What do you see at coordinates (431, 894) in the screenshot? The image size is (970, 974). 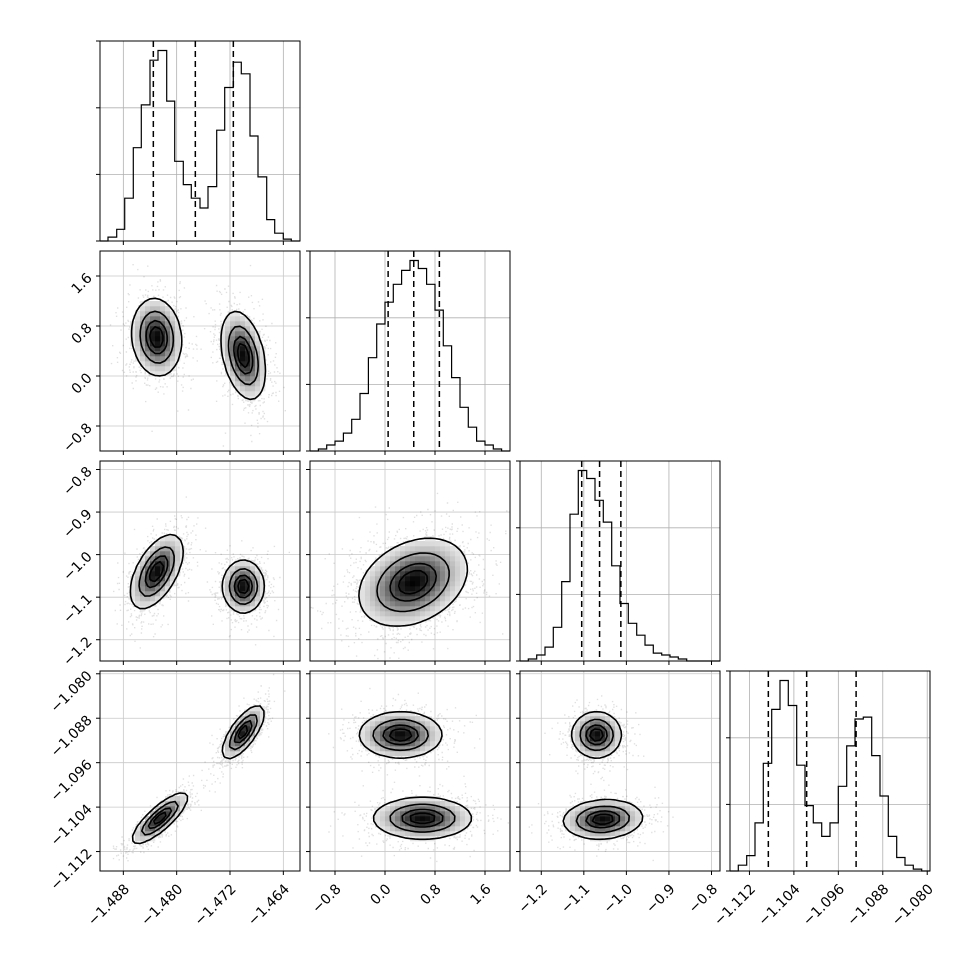 I see `xtick-label-1-2: 0.8` at bounding box center [431, 894].